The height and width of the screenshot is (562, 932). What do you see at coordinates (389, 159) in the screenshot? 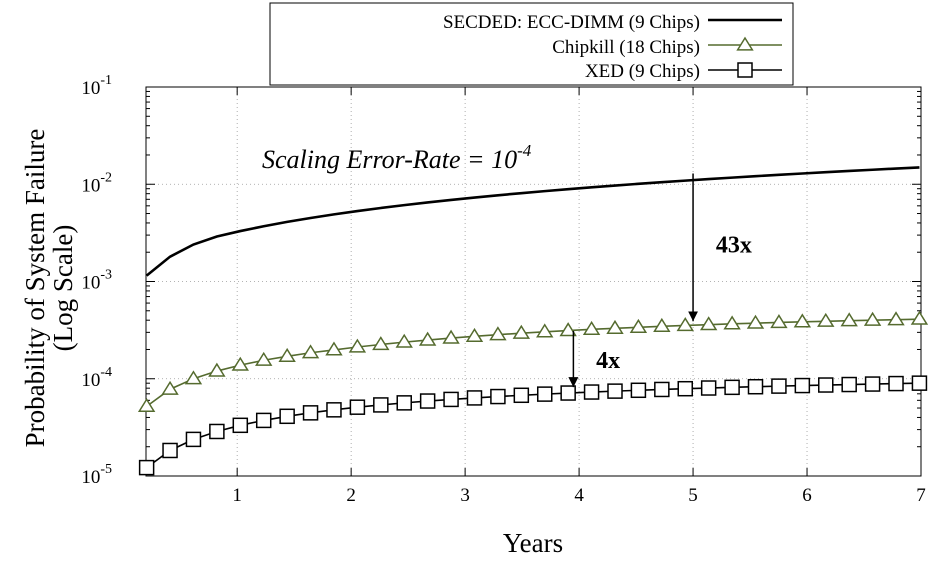
I see `chart-subtitle-main: Scaling Error-Rate = 10` at bounding box center [389, 159].